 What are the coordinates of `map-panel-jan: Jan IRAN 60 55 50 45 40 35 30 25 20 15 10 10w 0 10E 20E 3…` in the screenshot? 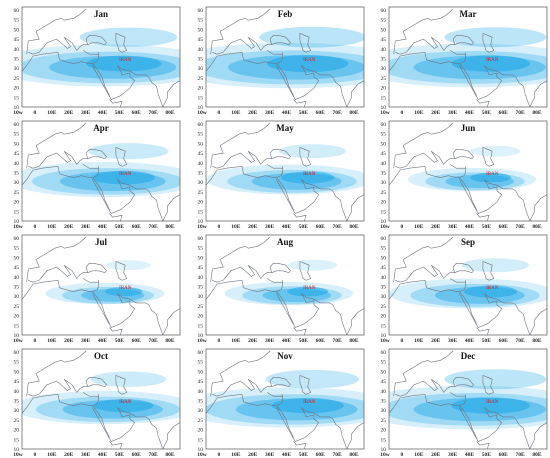 It's located at (92, 59).